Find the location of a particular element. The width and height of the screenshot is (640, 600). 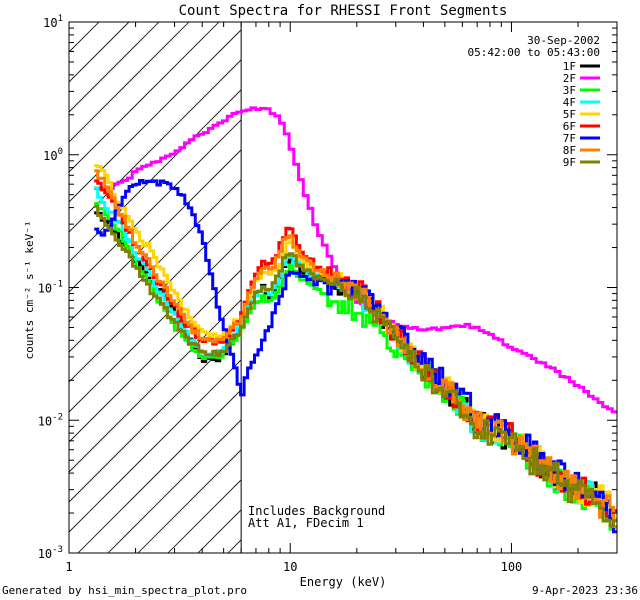

annotation-background: Includes Background is located at coordinates (316, 511).